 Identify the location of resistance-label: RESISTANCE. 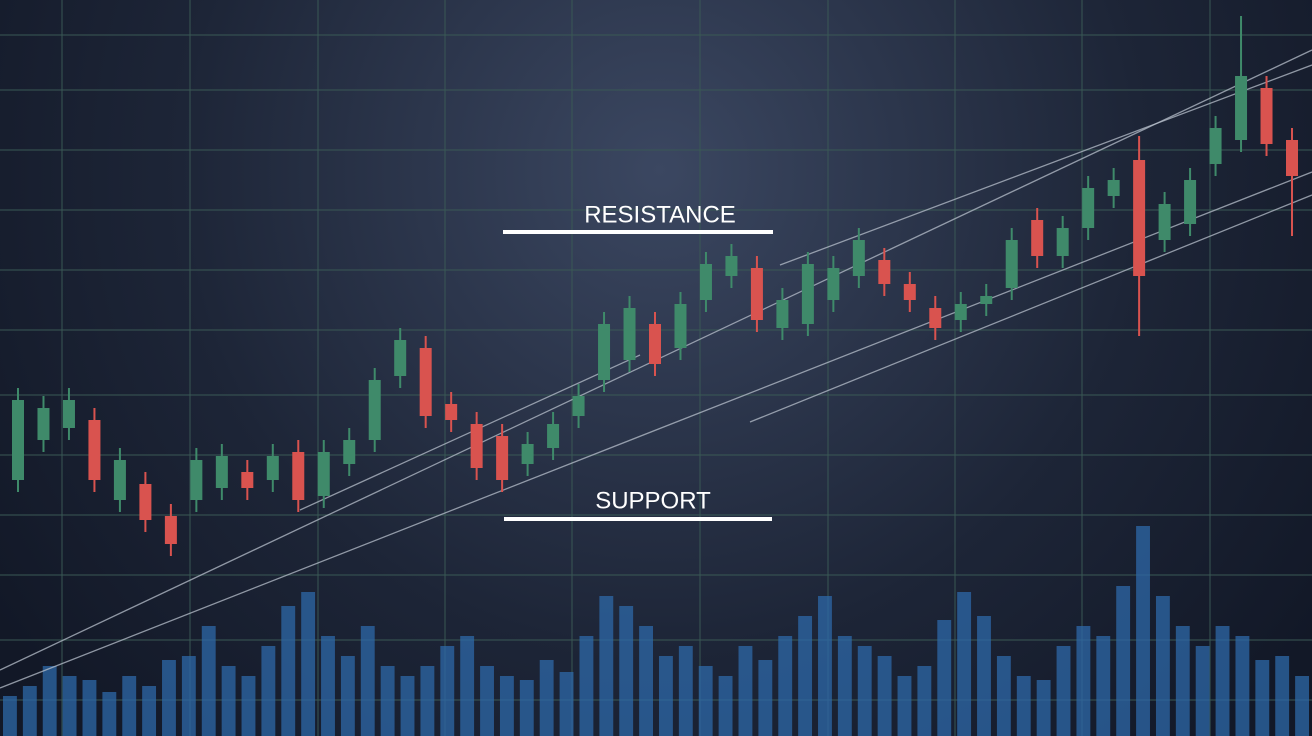
(660, 214).